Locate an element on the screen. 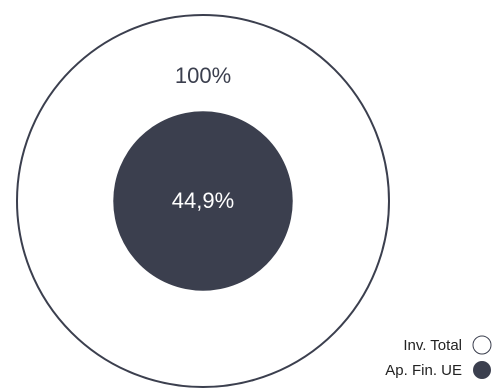 This screenshot has width=496, height=388. legend-label-ap-fin-ue: Ap. Fin. UE is located at coordinates (423, 370).